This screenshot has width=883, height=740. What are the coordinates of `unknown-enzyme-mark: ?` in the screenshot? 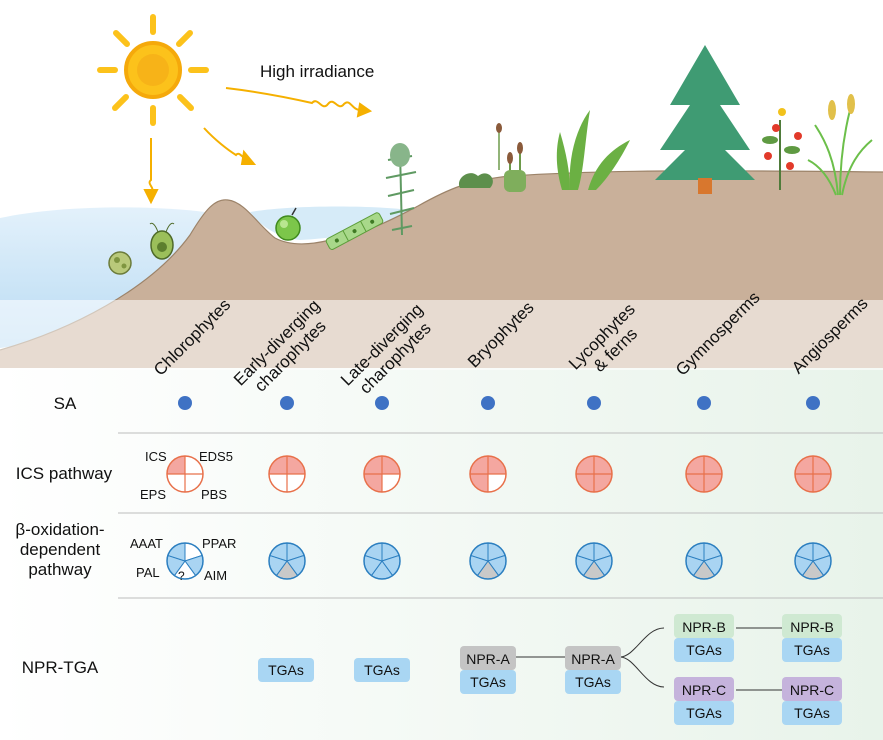 It's located at (181, 576).